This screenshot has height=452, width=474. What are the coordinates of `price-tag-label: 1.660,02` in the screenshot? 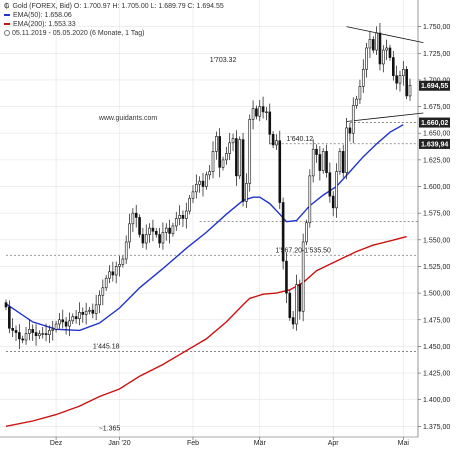 It's located at (434, 123).